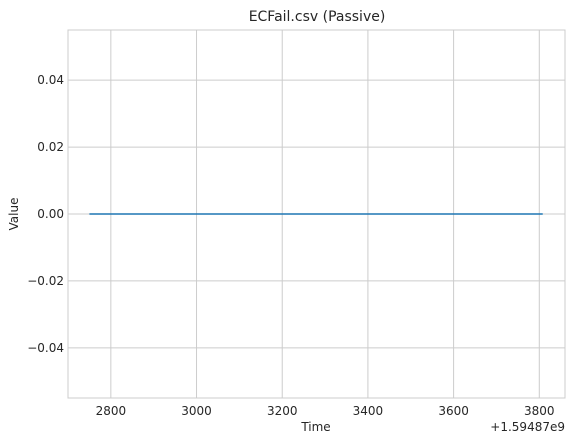 This screenshot has height=444, width=573. What do you see at coordinates (282, 411) in the screenshot?
I see `x-tick-label: 3200` at bounding box center [282, 411].